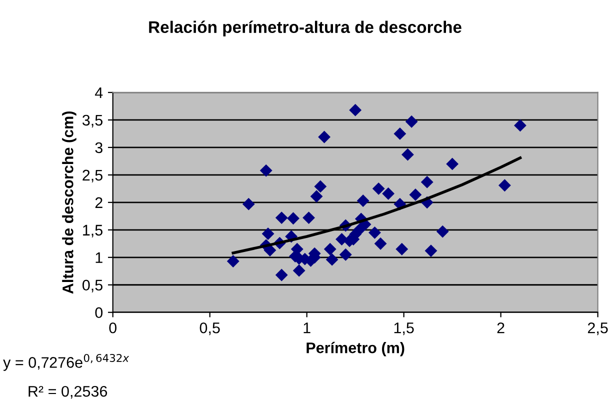 The width and height of the screenshot is (610, 411). What do you see at coordinates (98, 93) in the screenshot?
I see `y-tick-label: 4` at bounding box center [98, 93].